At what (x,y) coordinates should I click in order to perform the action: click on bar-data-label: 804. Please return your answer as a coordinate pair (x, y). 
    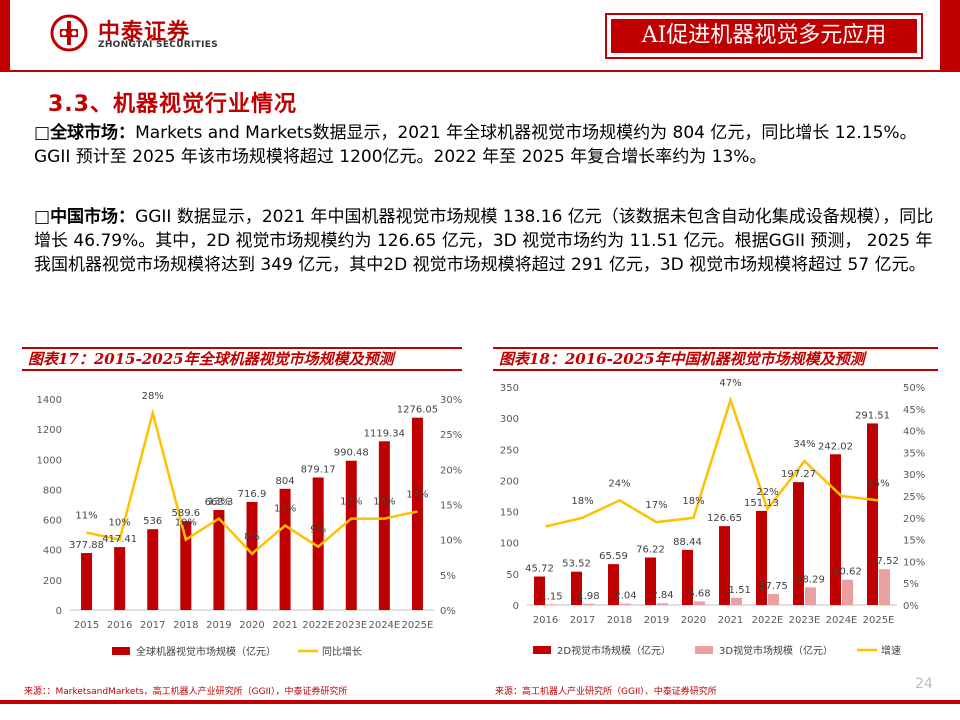
    Looking at the image, I should click on (285, 481).